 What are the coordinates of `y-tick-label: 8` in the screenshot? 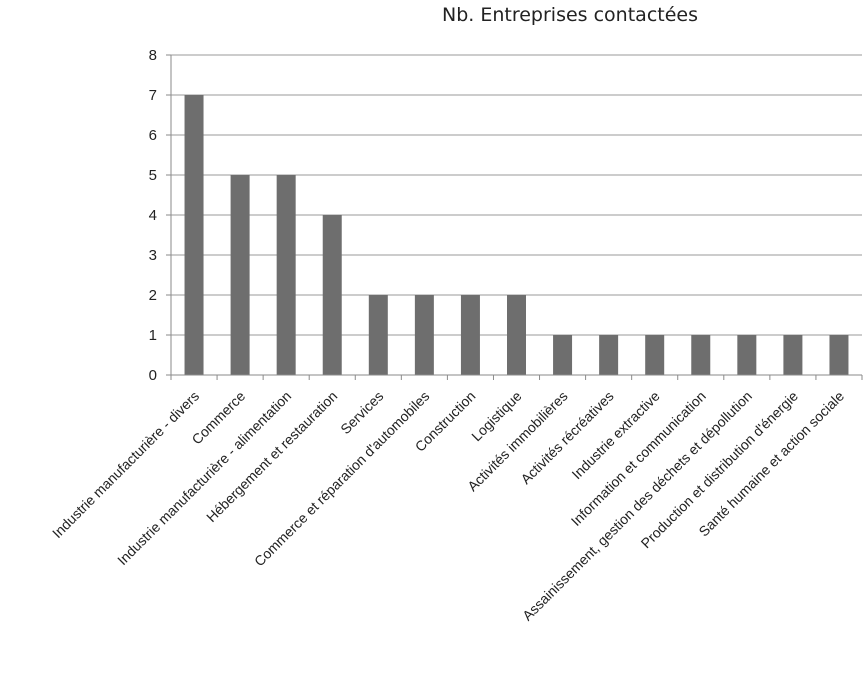 It's located at (153, 55).